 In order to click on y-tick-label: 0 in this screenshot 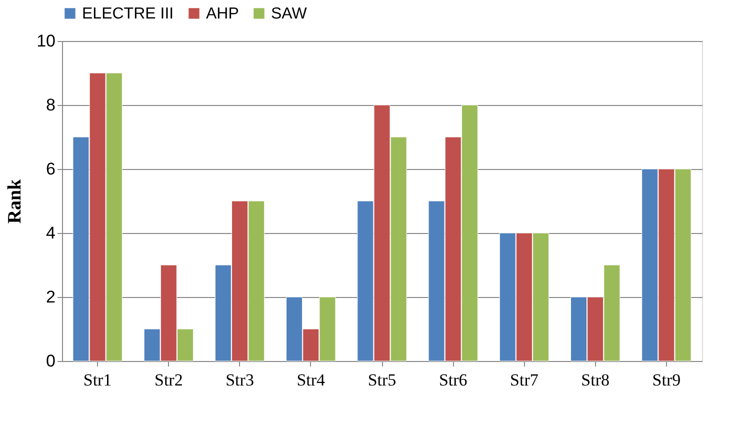, I will do `click(51, 361)`.